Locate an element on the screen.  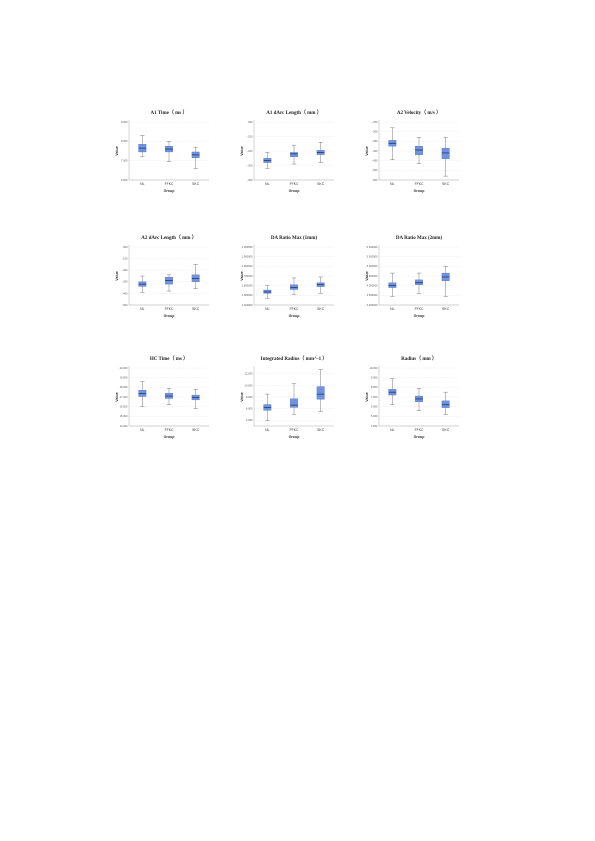
y-tick-label: 1.500000 is located at coordinates (247, 295).